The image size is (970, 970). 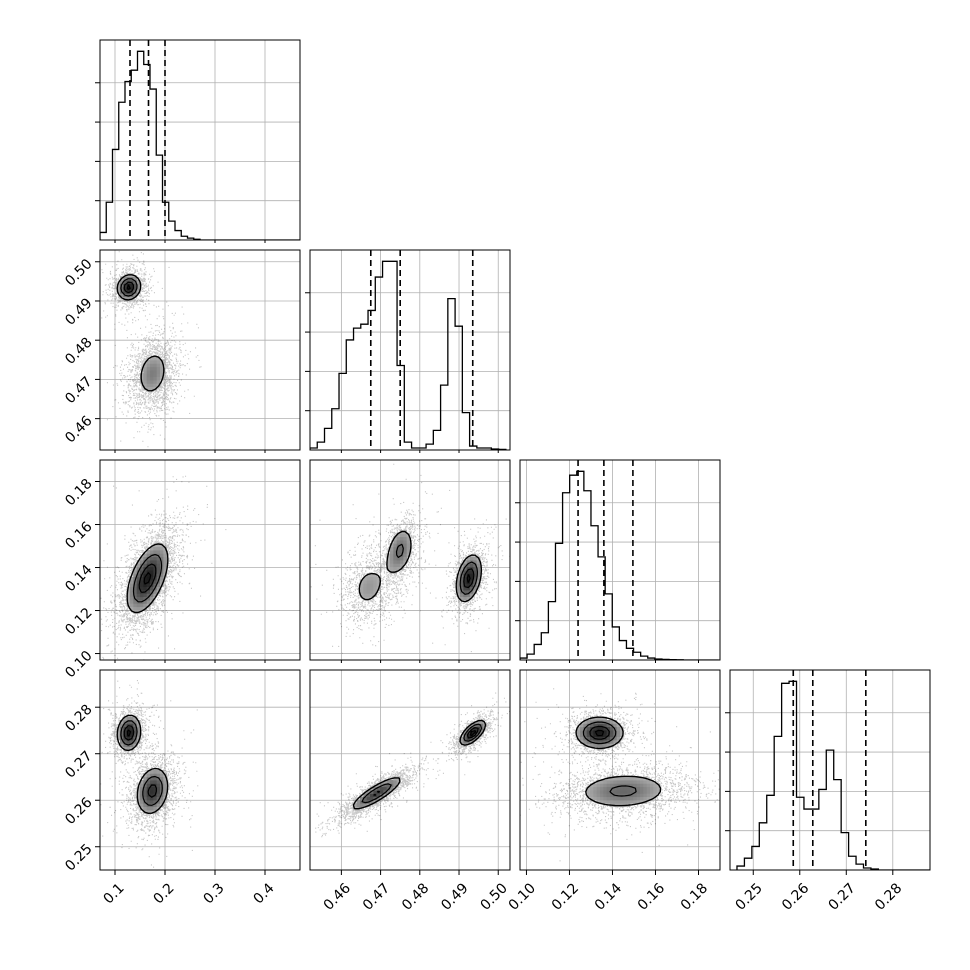 I want to click on x-tick-label: 0.4, so click(x=264, y=893).